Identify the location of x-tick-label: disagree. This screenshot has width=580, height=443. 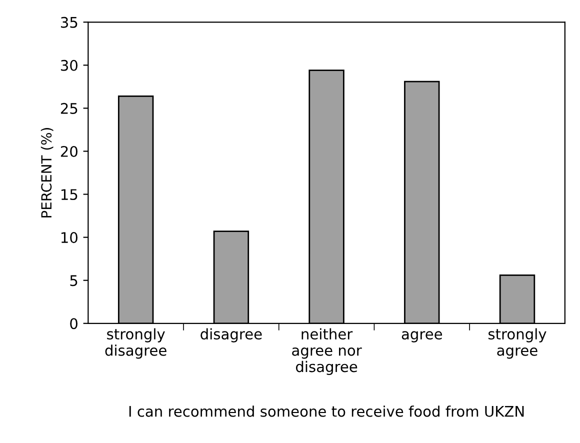
(231, 335).